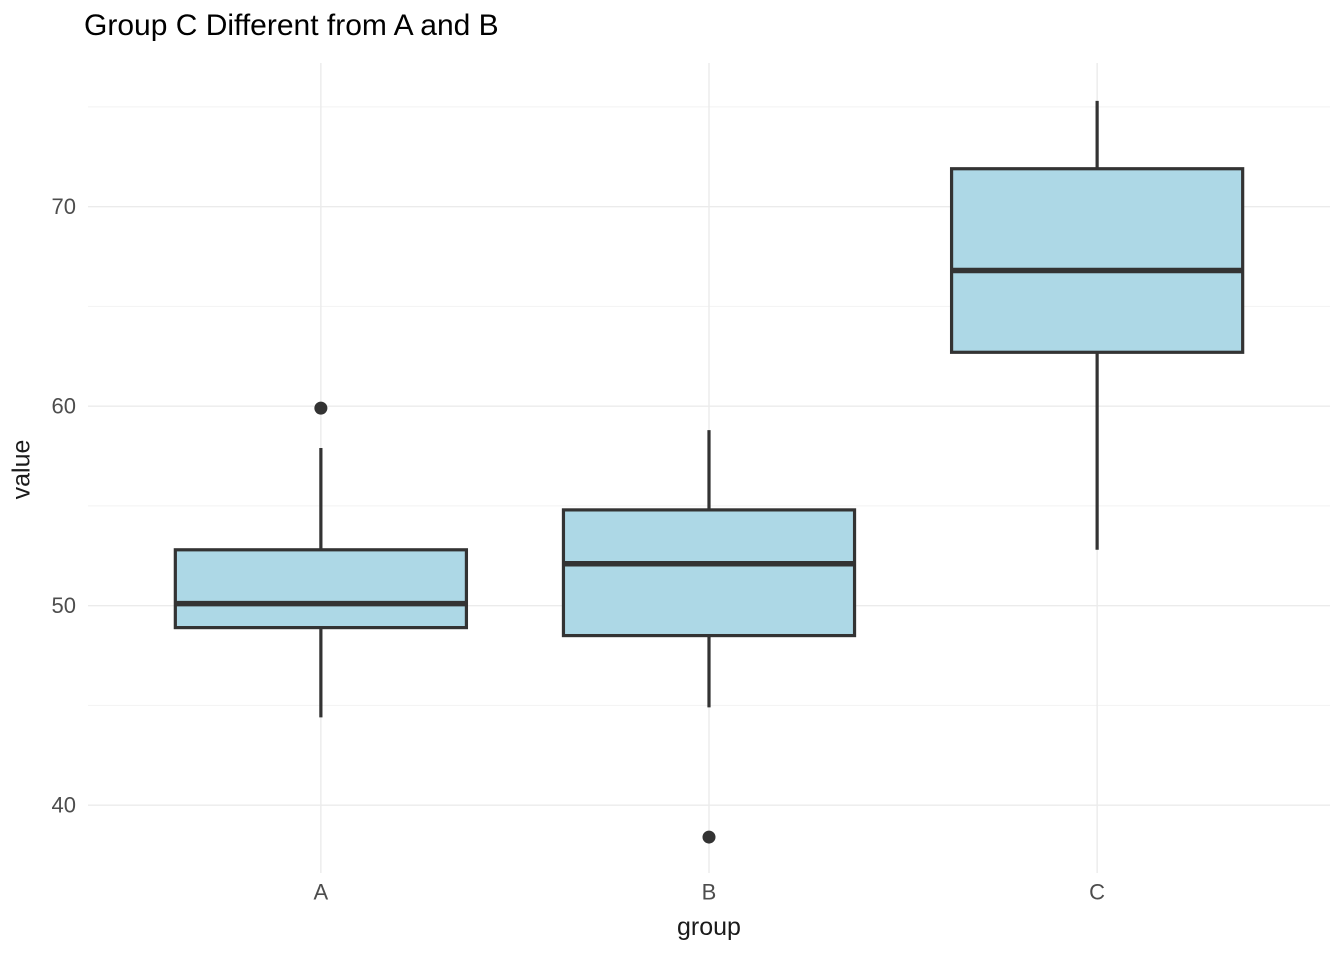 The height and width of the screenshot is (960, 1344). What do you see at coordinates (1097, 260) in the screenshot?
I see `box-C` at bounding box center [1097, 260].